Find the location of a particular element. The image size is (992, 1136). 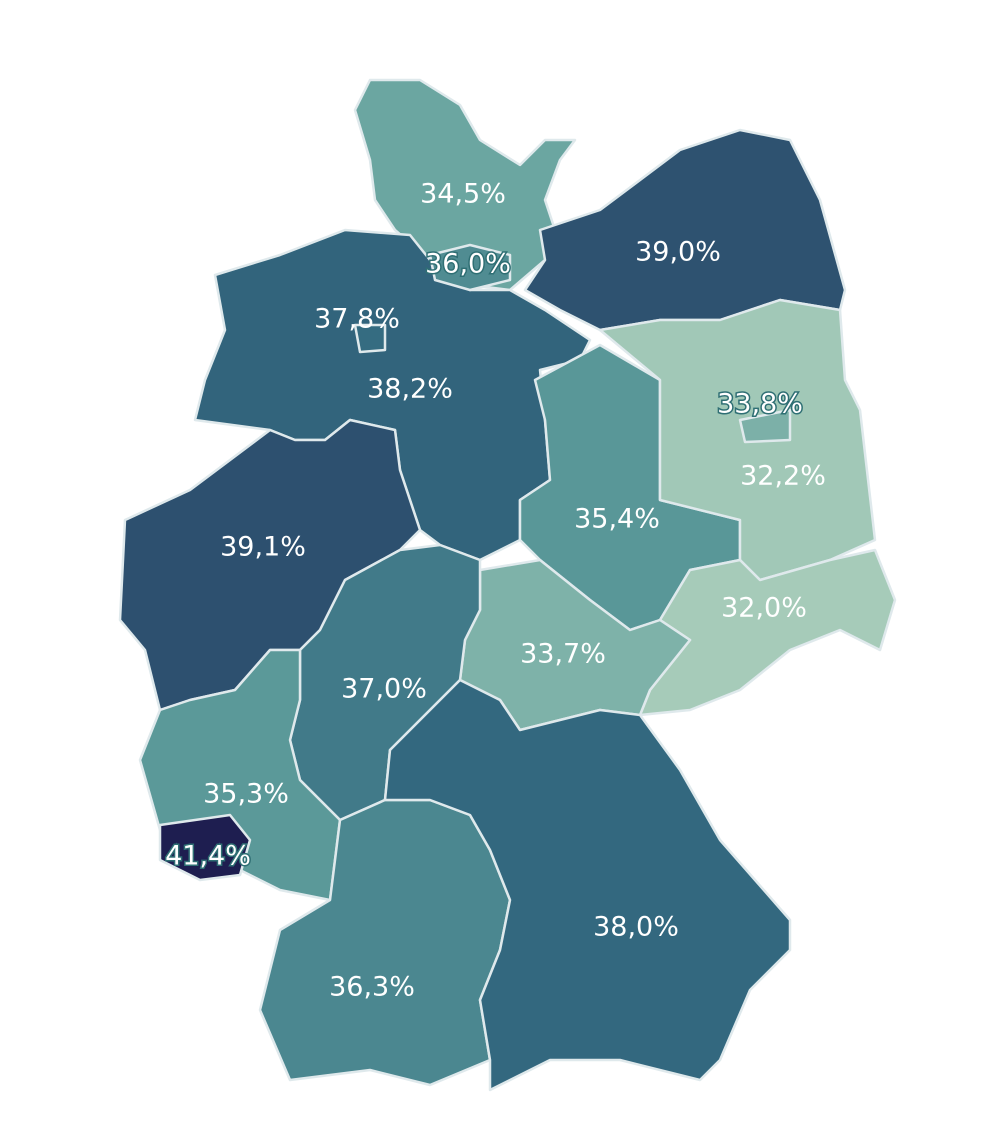

region-label: 37,8% is located at coordinates (357, 319).